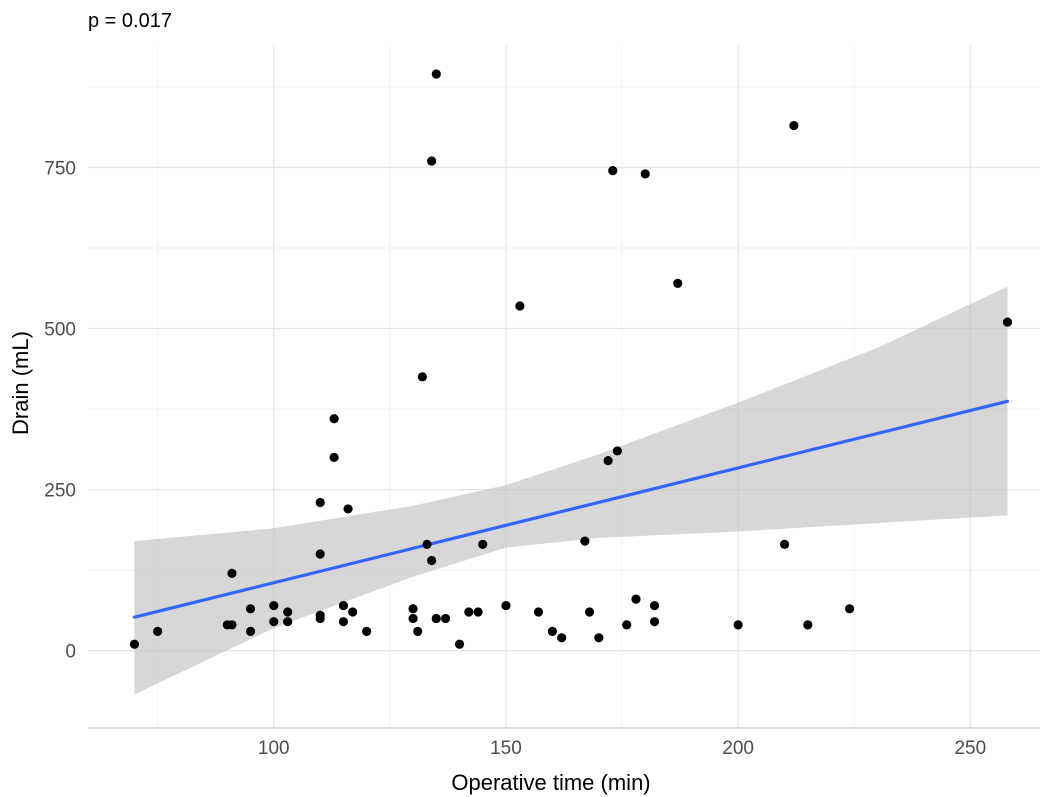 This screenshot has width=1043, height=797. Describe the element at coordinates (550, 782) in the screenshot. I see `x-axis-title: Operative time (min)` at that location.